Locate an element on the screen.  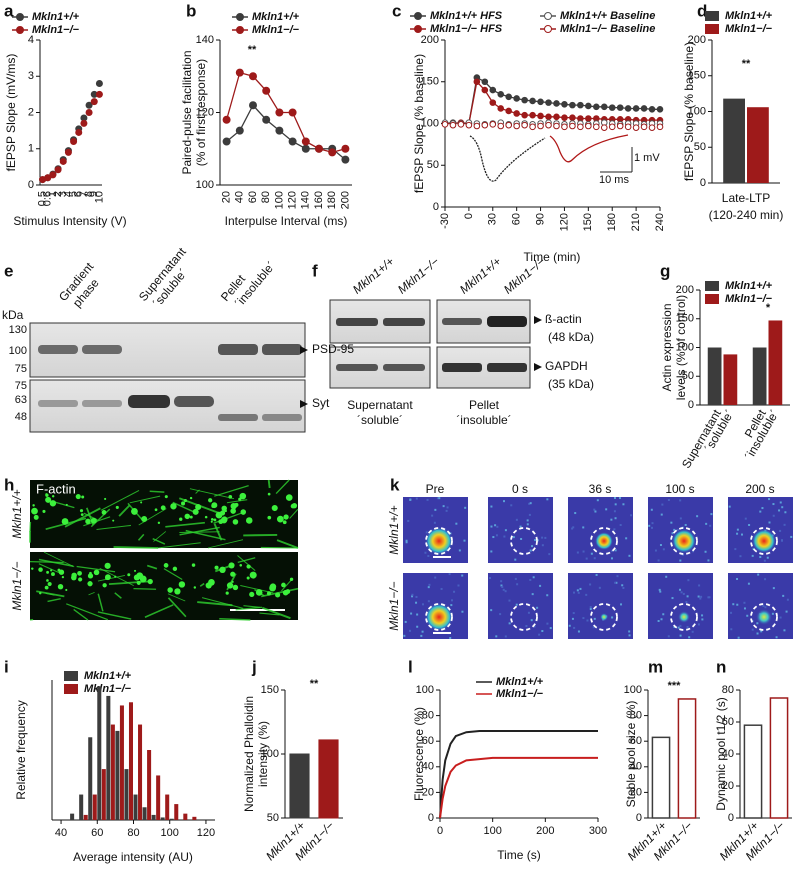
legend-swatch is located at coordinates (71, 676).